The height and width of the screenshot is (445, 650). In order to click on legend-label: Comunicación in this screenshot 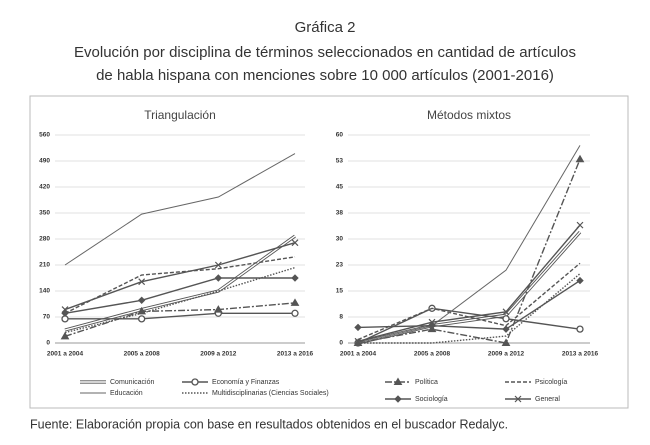, I will do `click(132, 382)`.